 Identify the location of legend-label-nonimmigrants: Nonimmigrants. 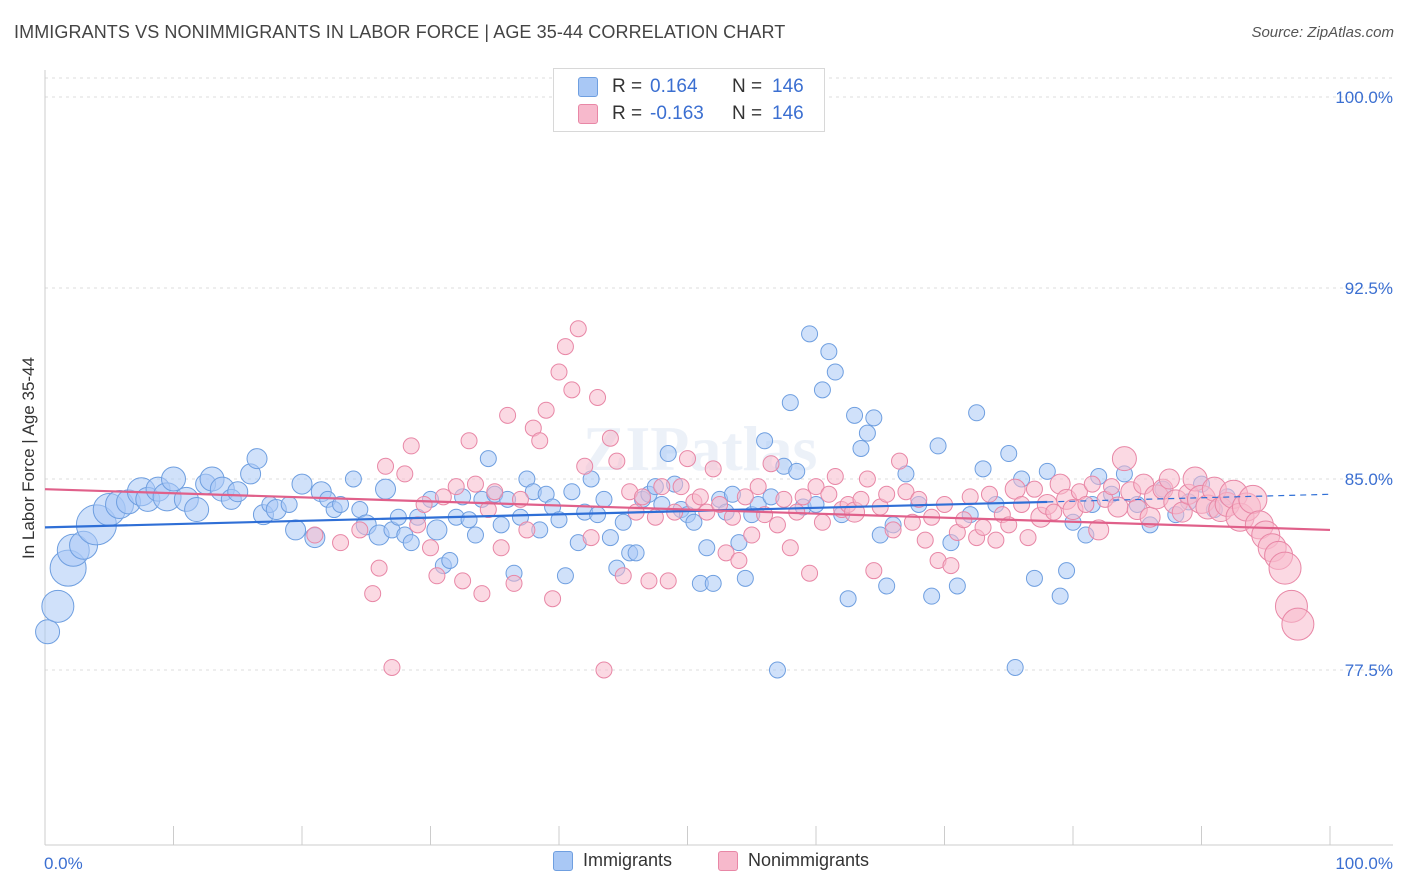
(809, 860).